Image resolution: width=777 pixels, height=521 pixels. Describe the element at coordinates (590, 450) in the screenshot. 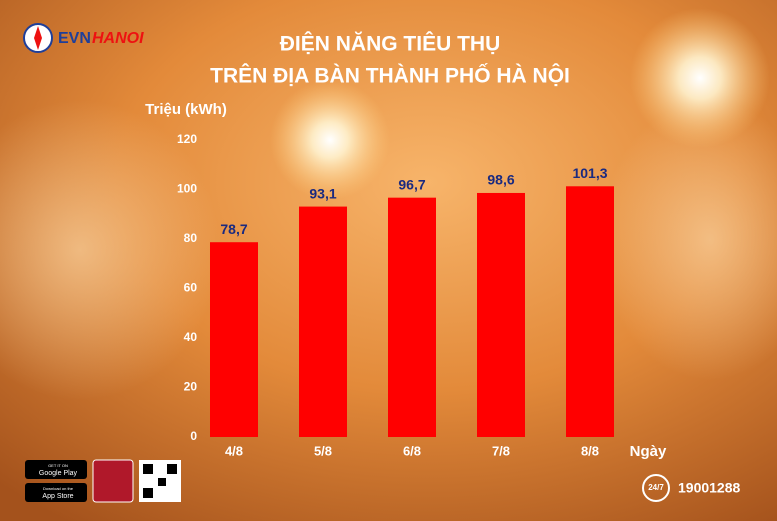

I see `x-tick-label: 8/8` at that location.